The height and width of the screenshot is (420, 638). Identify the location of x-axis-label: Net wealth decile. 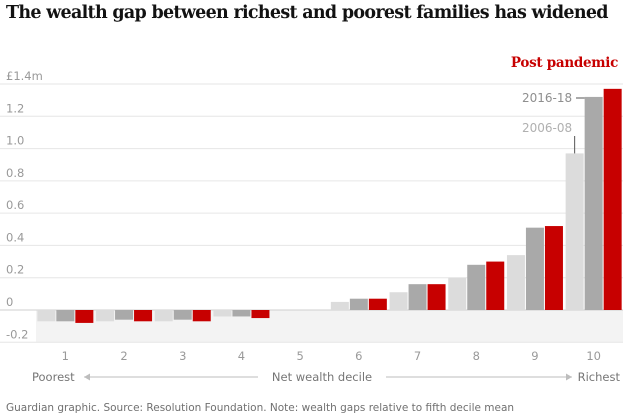
(322, 377).